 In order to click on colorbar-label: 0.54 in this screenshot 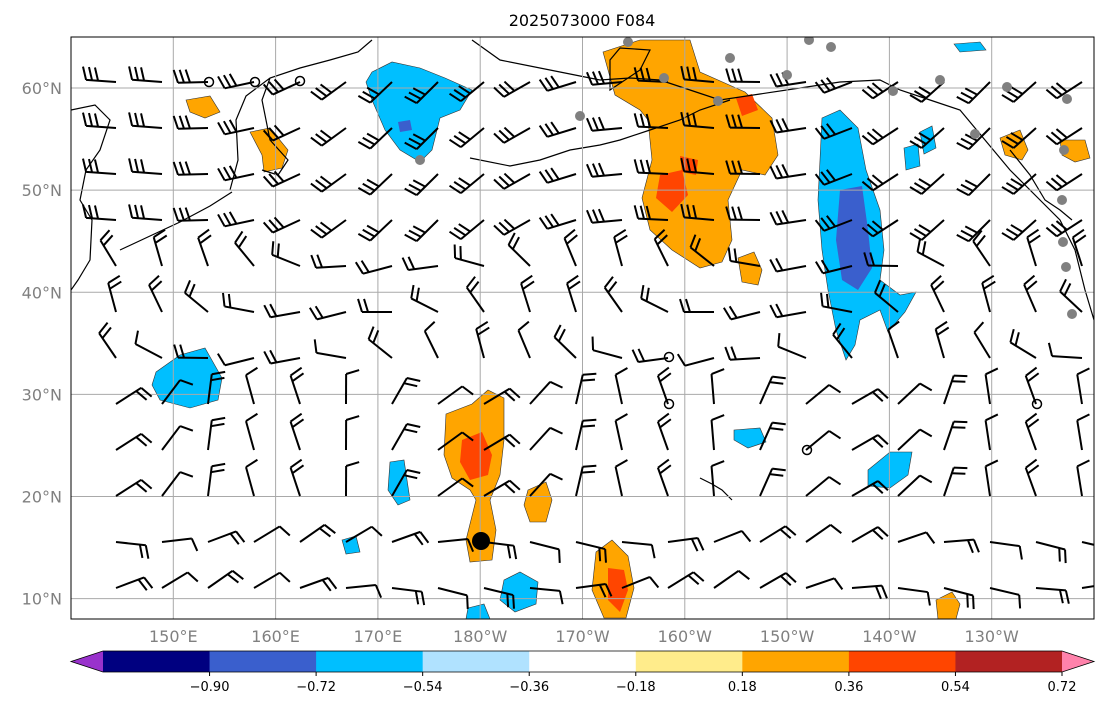, I will do `click(955, 687)`.